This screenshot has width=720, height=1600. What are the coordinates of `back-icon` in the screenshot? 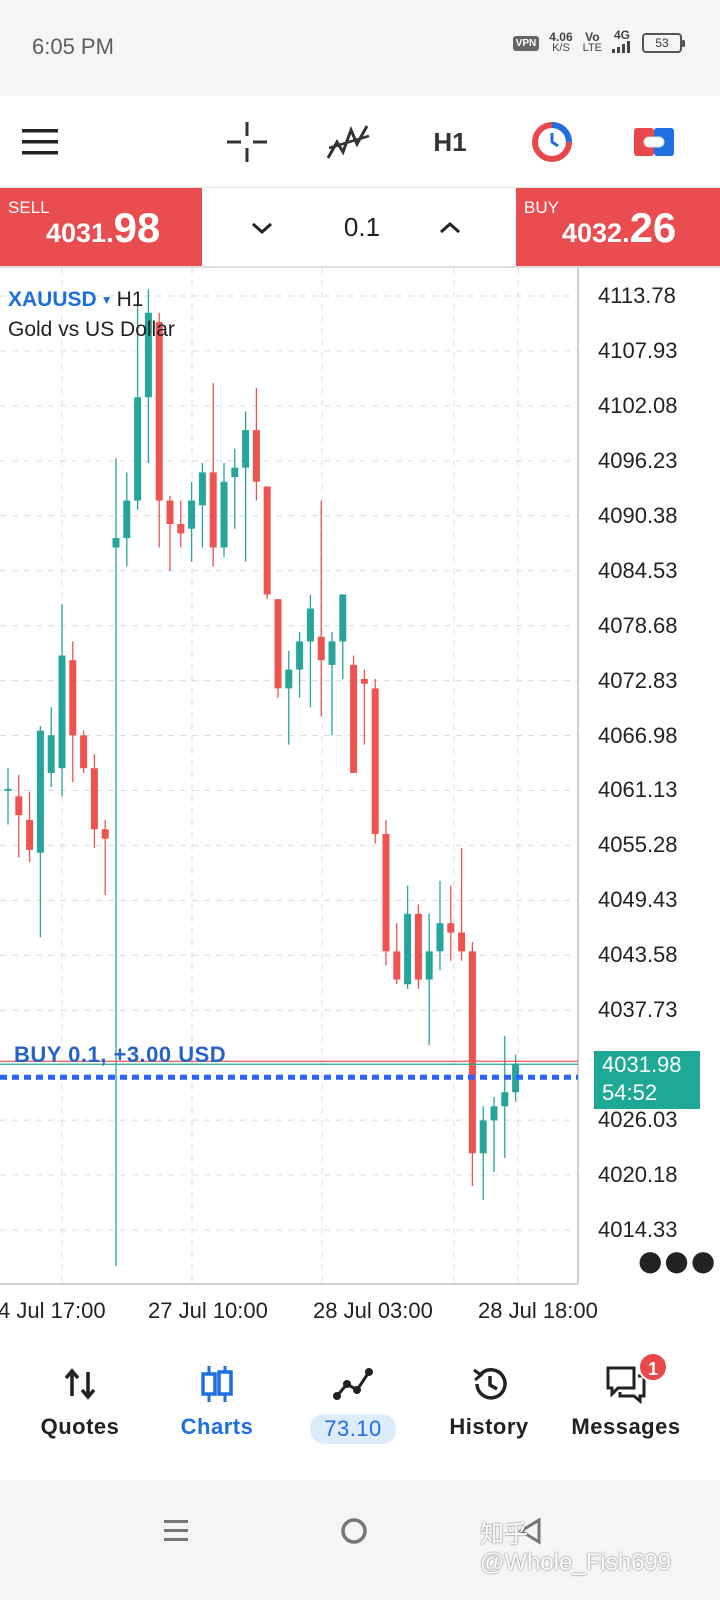 It's located at (530, 1531).